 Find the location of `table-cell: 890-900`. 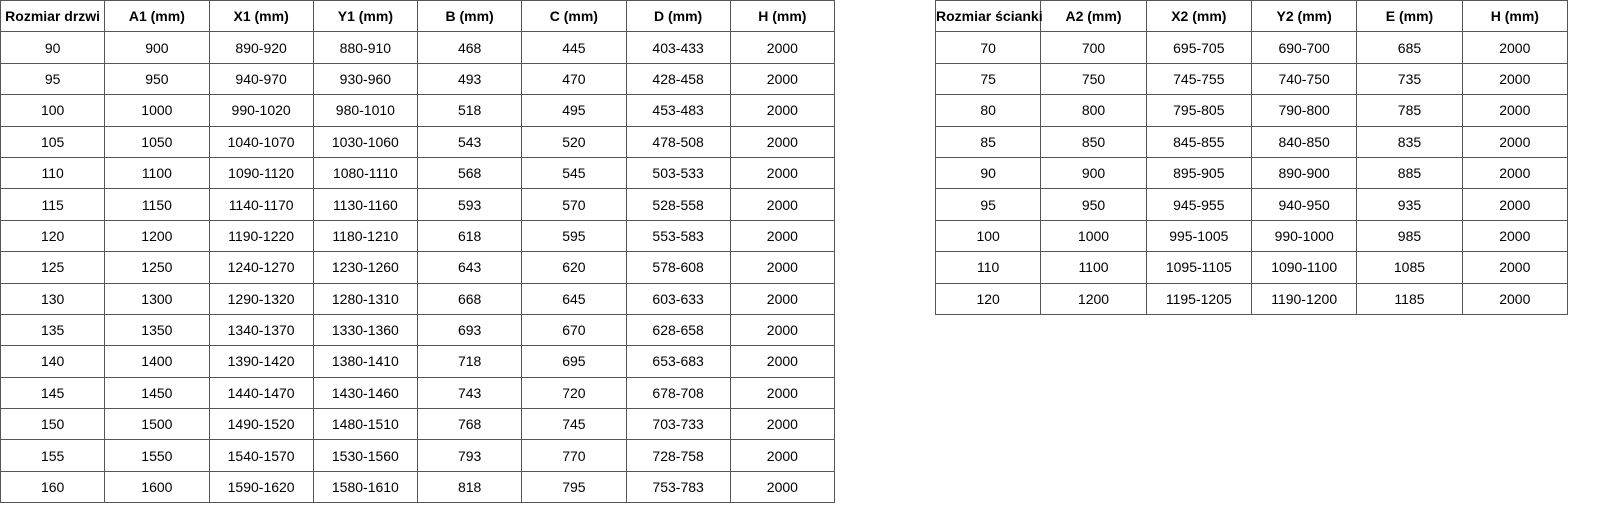

table-cell: 890-900 is located at coordinates (1304, 173).